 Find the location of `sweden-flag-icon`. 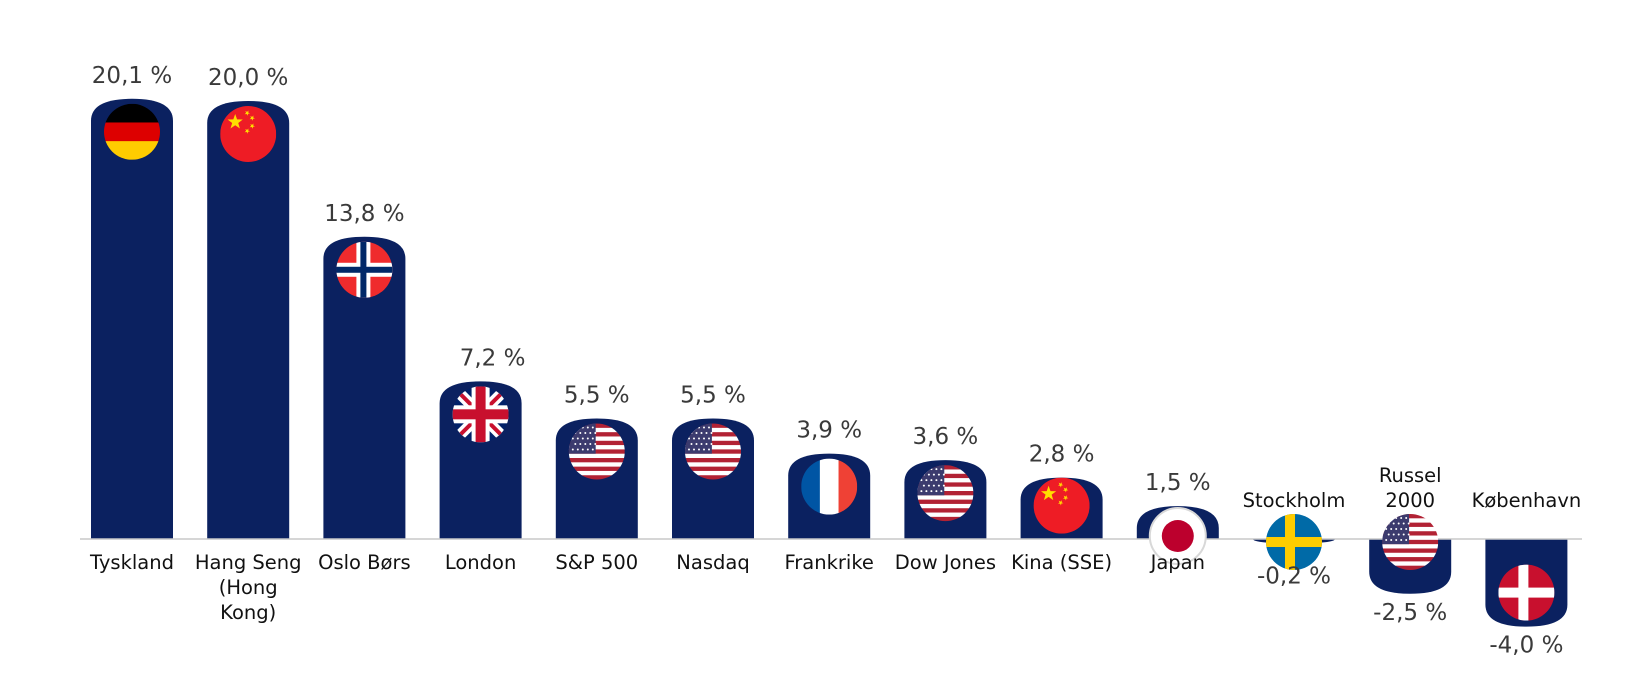

sweden-flag-icon is located at coordinates (1294, 542).